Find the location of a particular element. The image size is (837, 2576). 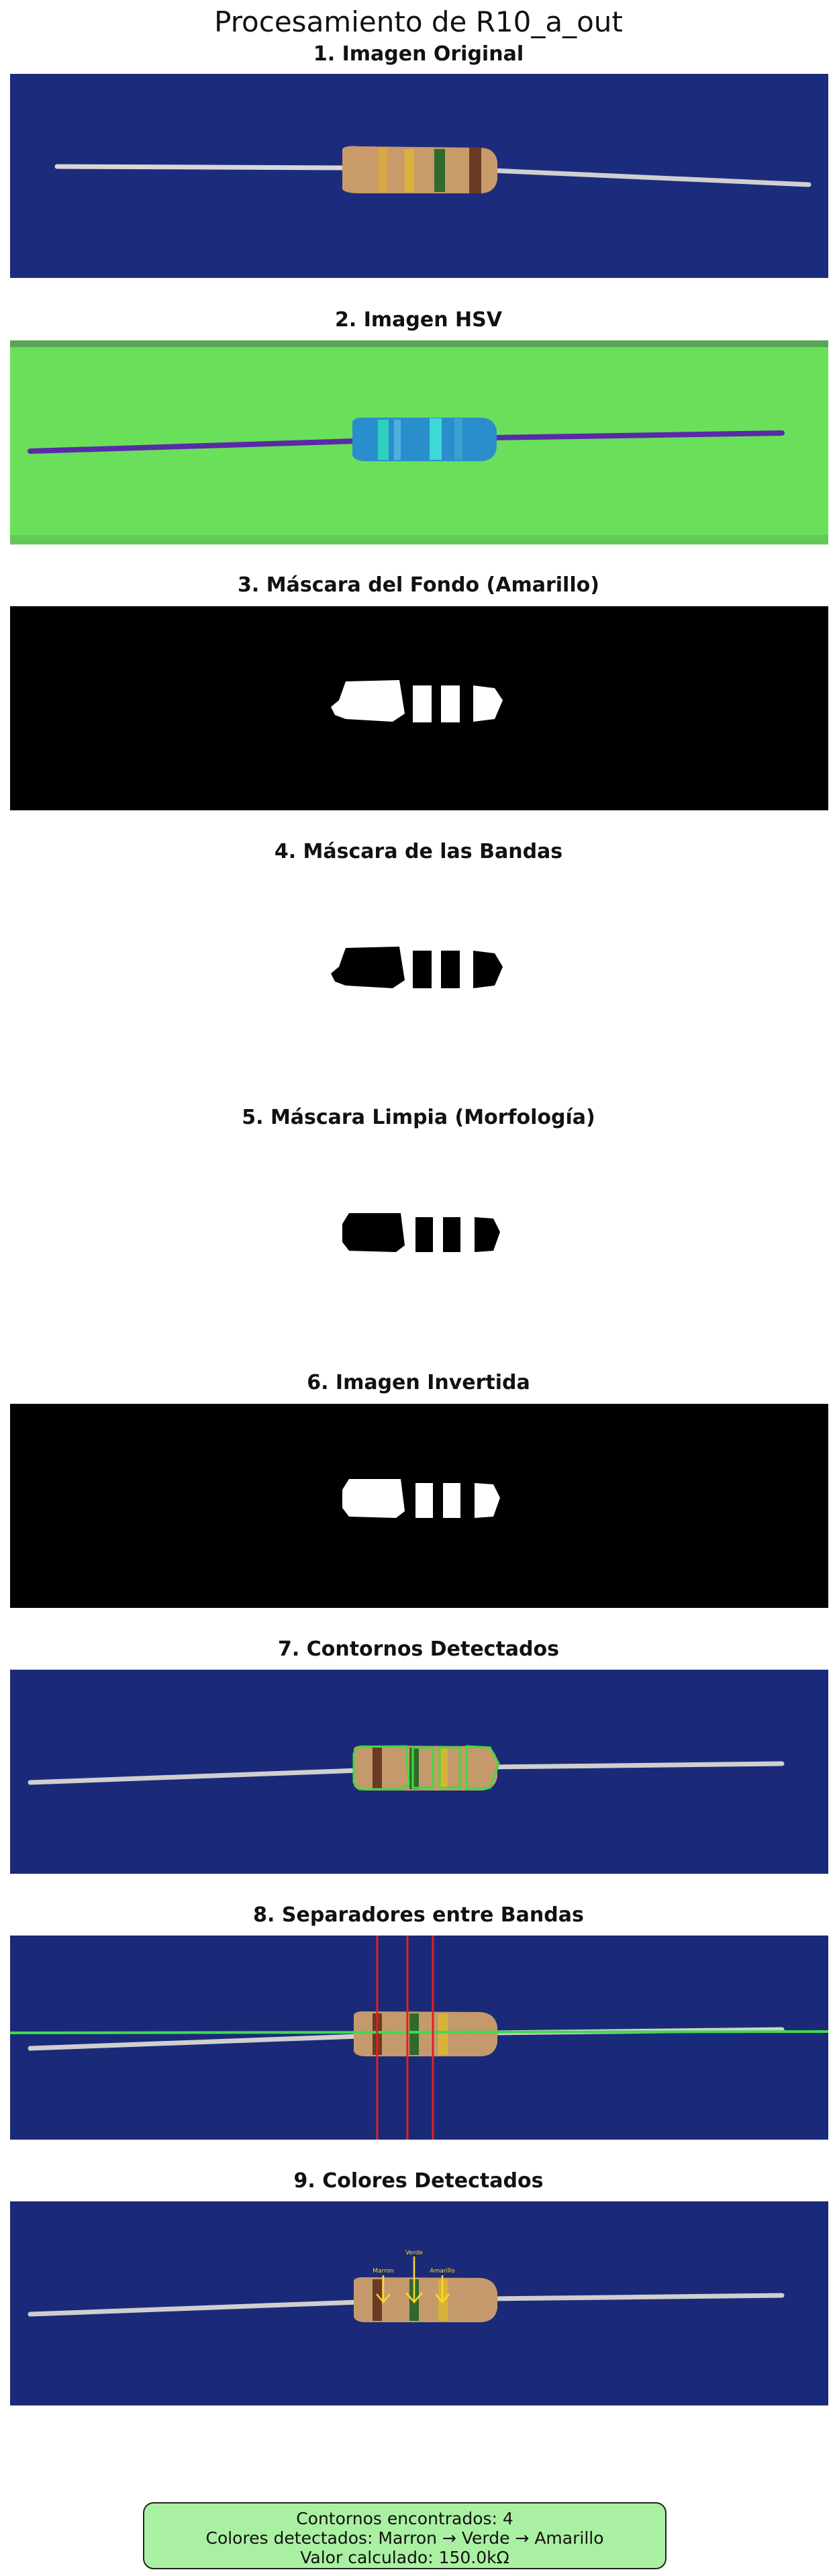

figure-title: Procesamiento de R10_a_out is located at coordinates (418, 21).